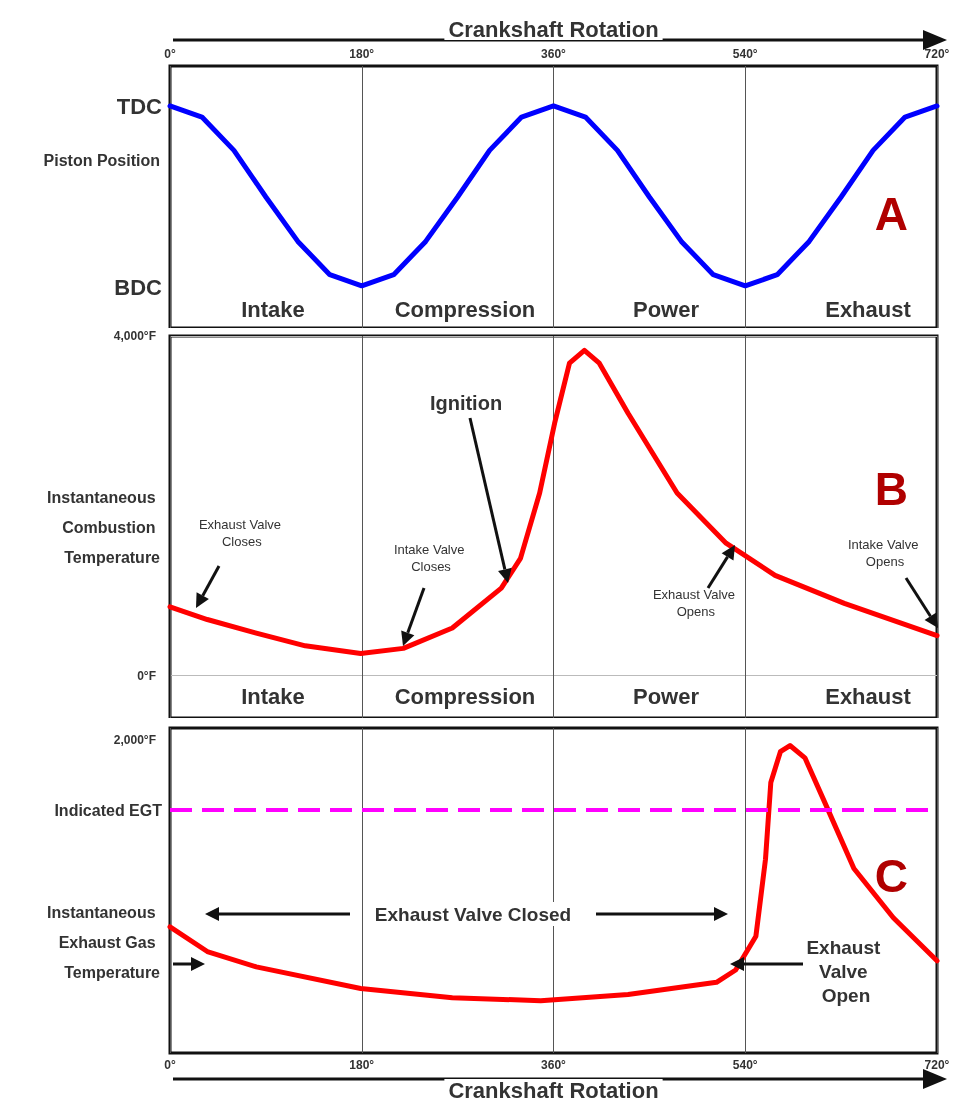 This screenshot has width=961, height=1104. I want to click on text: B, so click(891, 489).